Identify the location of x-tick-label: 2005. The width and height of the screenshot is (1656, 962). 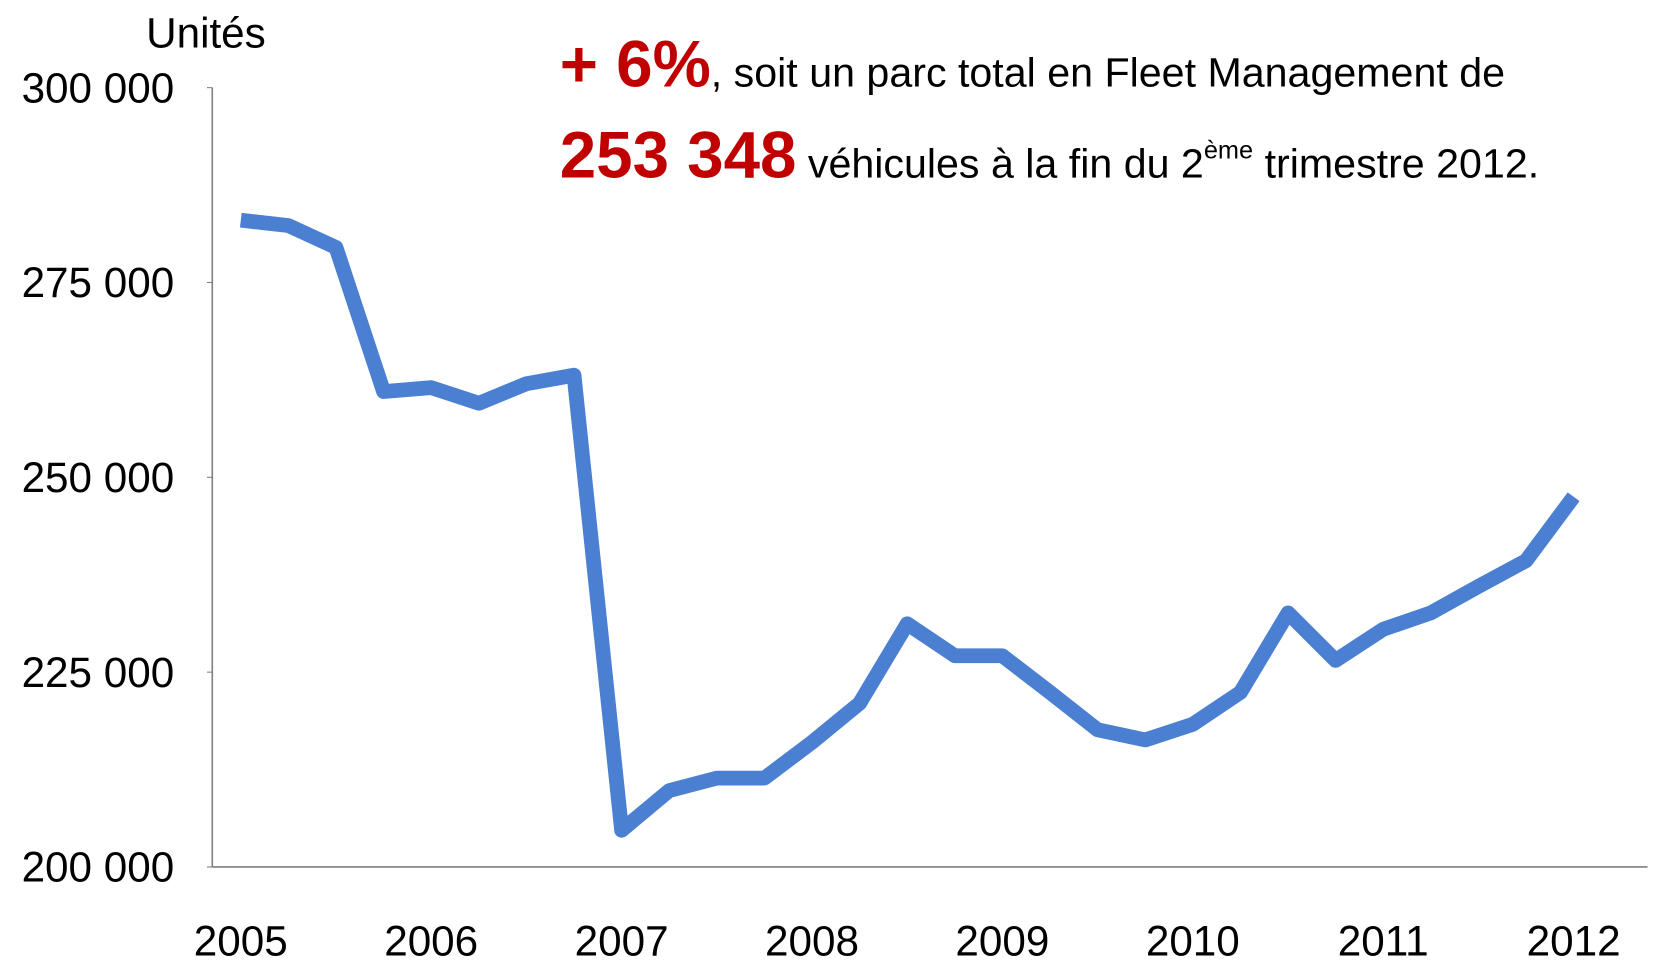
(241, 940).